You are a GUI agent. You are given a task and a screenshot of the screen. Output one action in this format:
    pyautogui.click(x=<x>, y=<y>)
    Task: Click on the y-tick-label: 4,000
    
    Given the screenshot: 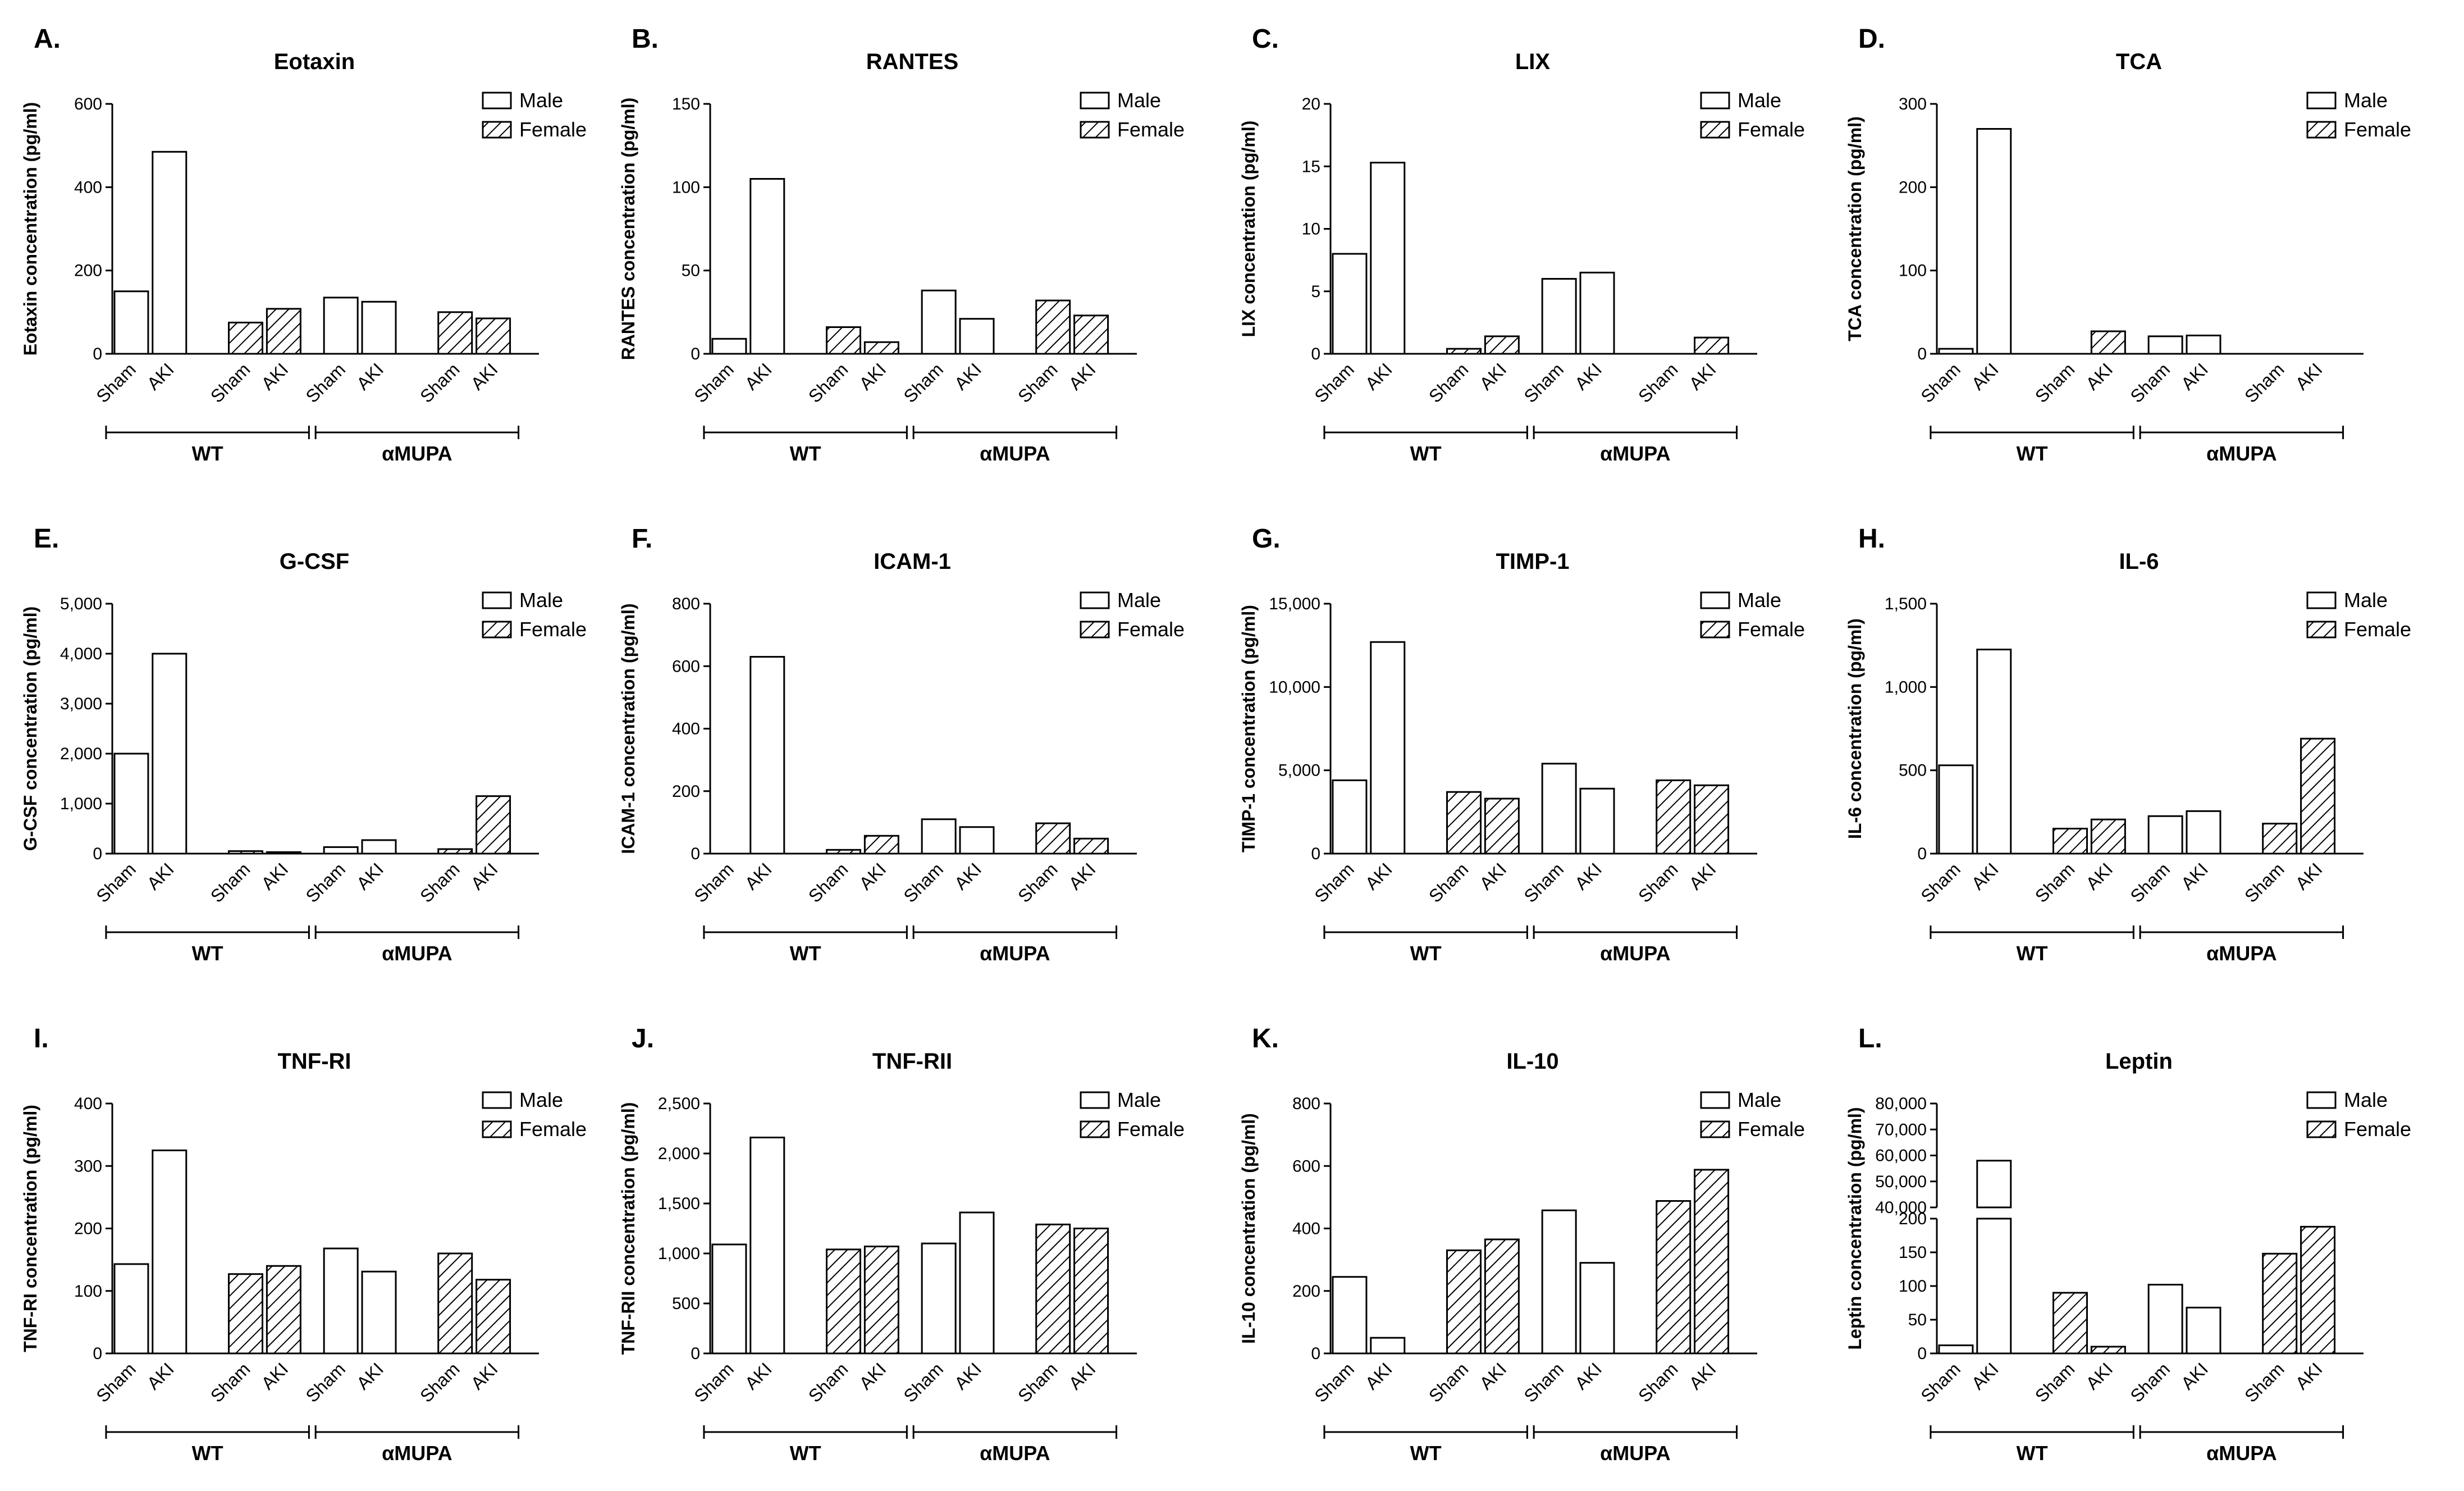 What is the action you would take?
    pyautogui.click(x=81, y=654)
    